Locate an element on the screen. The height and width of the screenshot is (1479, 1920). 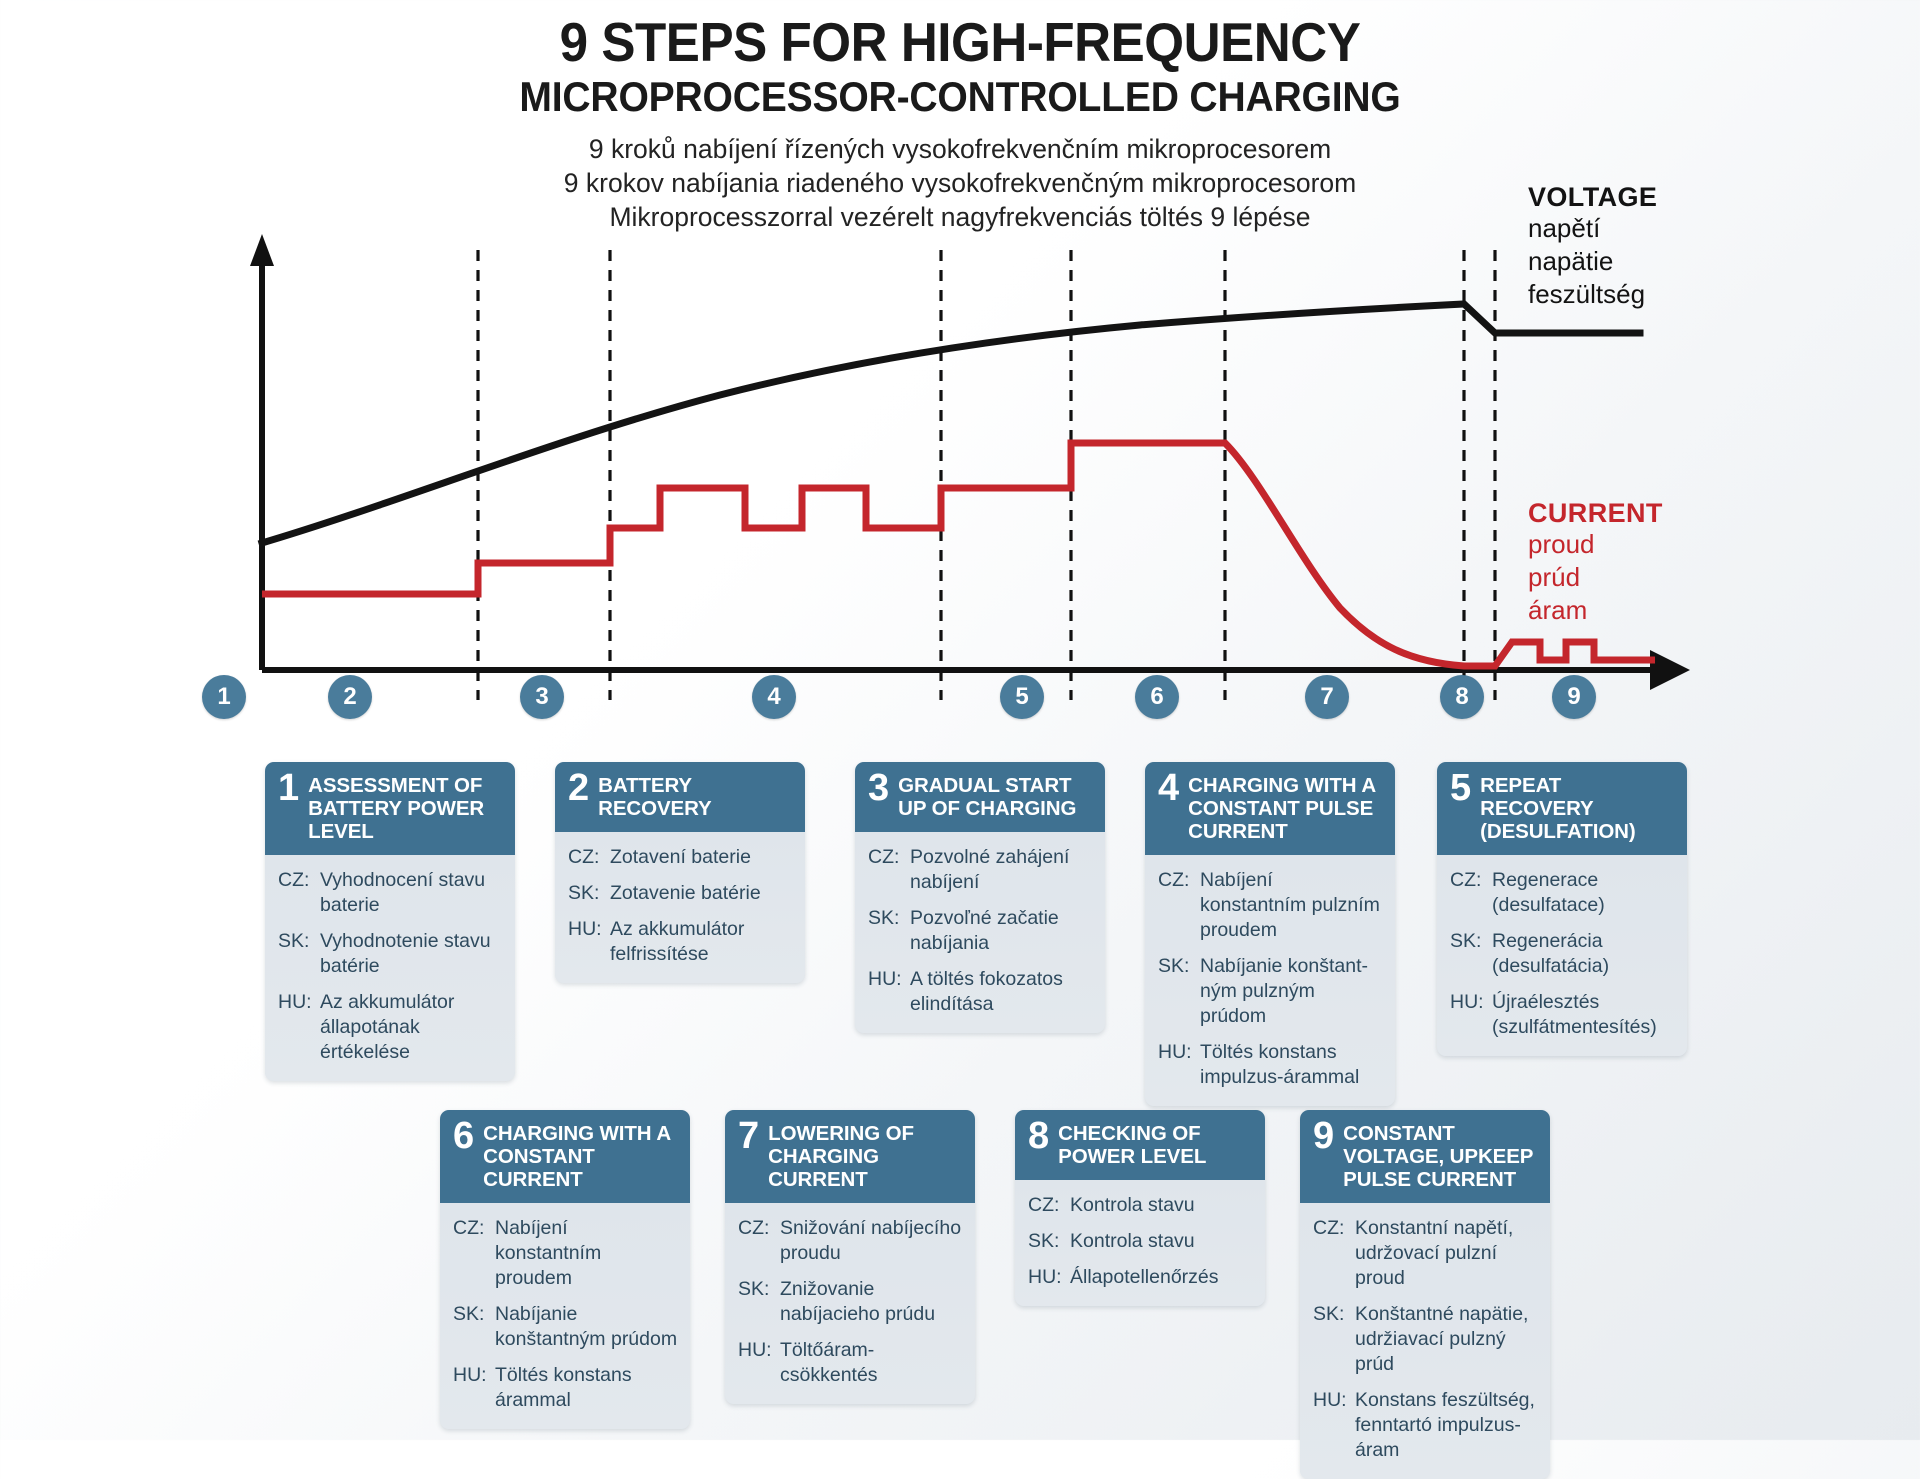
translation-text: Znižovanie nabíjacieho prúdu is located at coordinates (858, 1302).